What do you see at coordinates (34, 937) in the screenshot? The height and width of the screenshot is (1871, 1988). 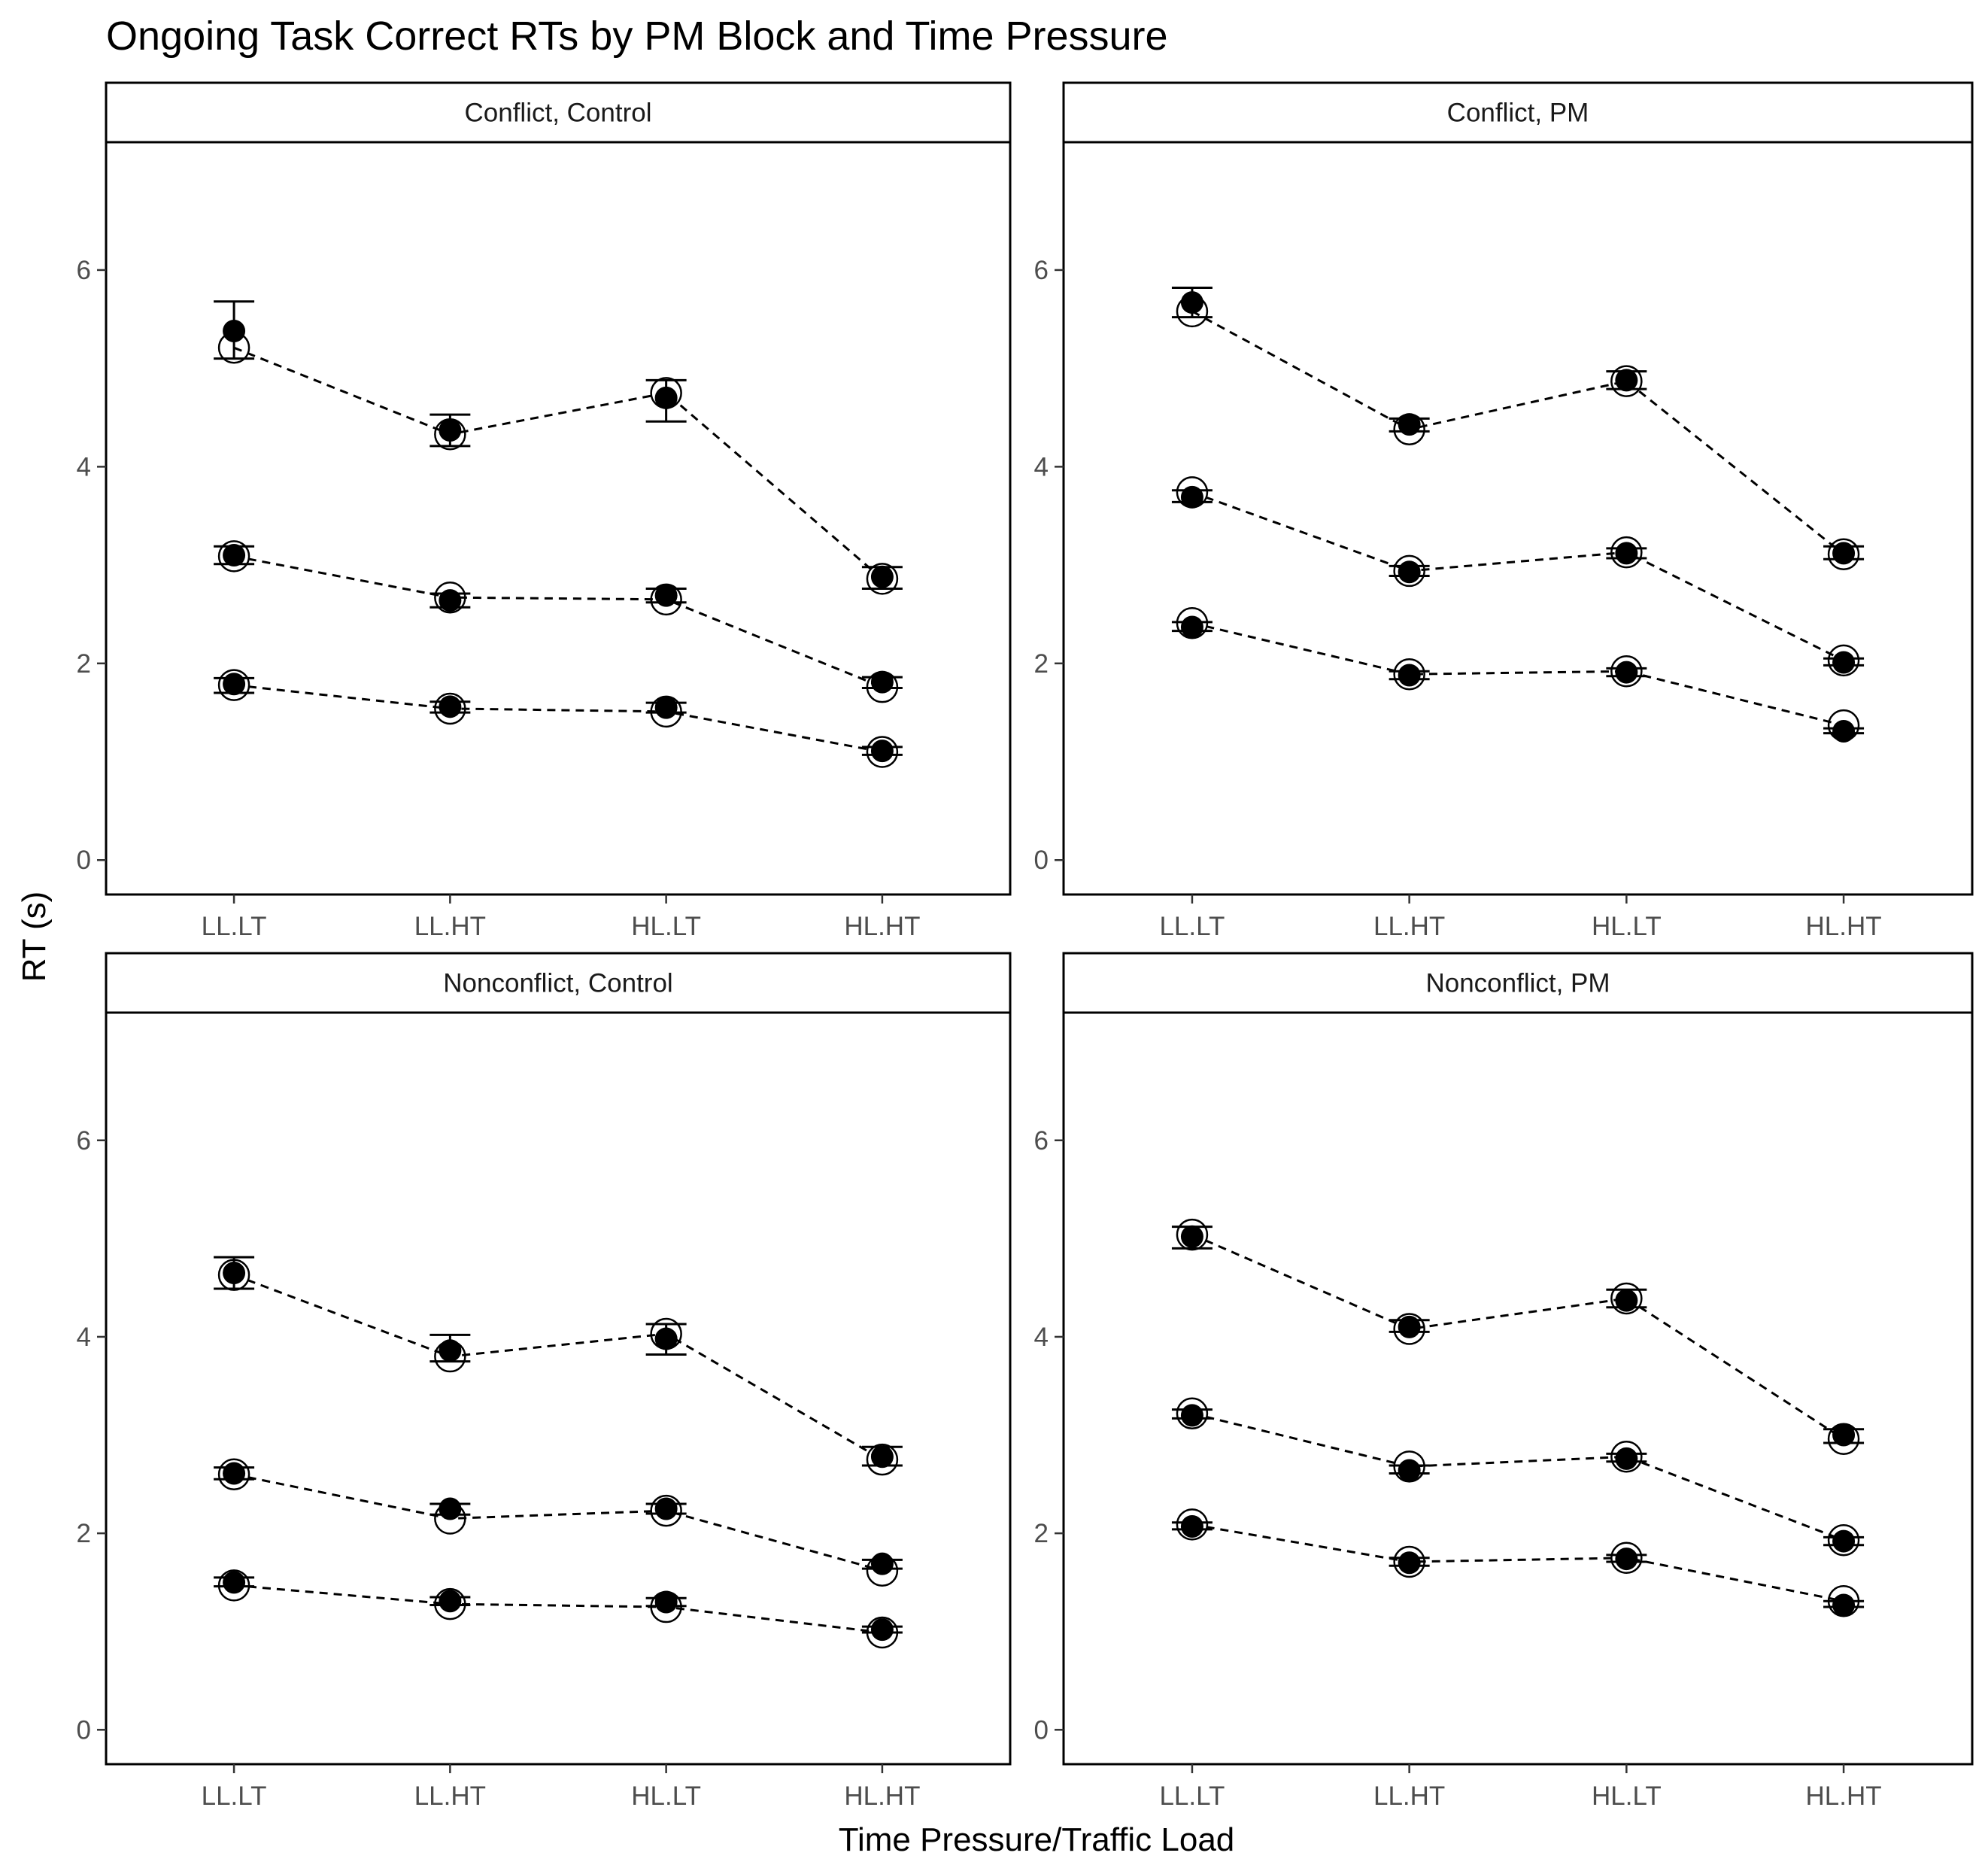 I see `y-axis-title: RT (s)` at bounding box center [34, 937].